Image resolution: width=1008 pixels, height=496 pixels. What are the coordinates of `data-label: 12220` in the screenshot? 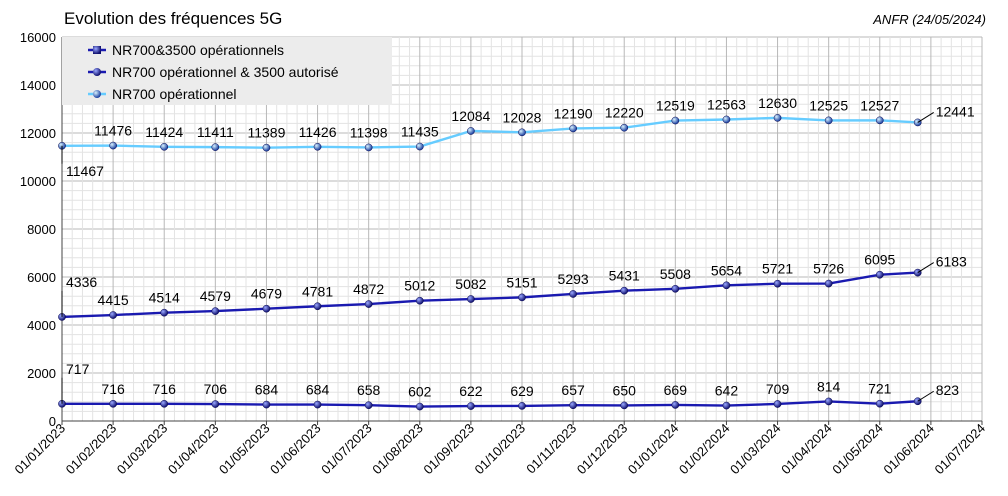 It's located at (624, 113).